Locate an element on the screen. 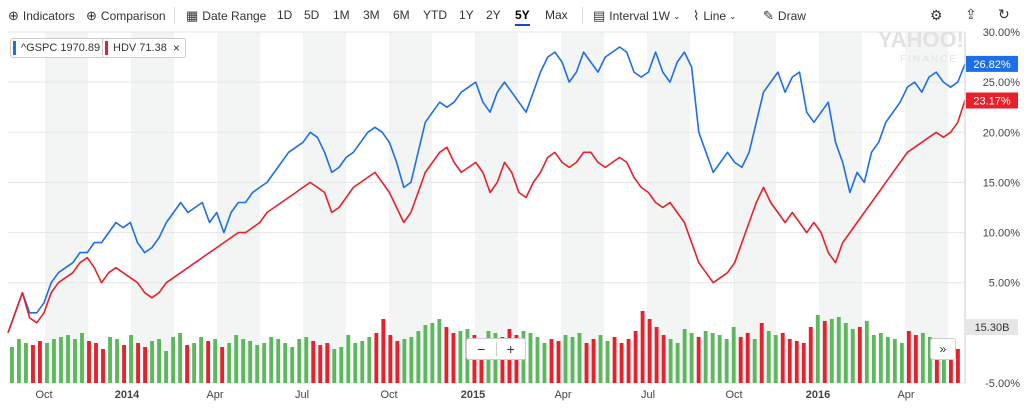 Image resolution: width=1024 pixels, height=412 pixels. draw-button: ✎ Draw is located at coordinates (784, 16).